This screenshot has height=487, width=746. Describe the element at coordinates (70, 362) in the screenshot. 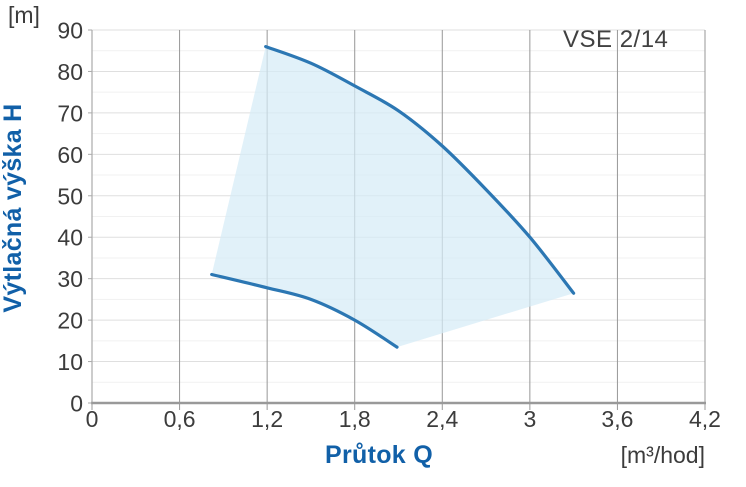

I see `y-tick-label: 10` at that location.